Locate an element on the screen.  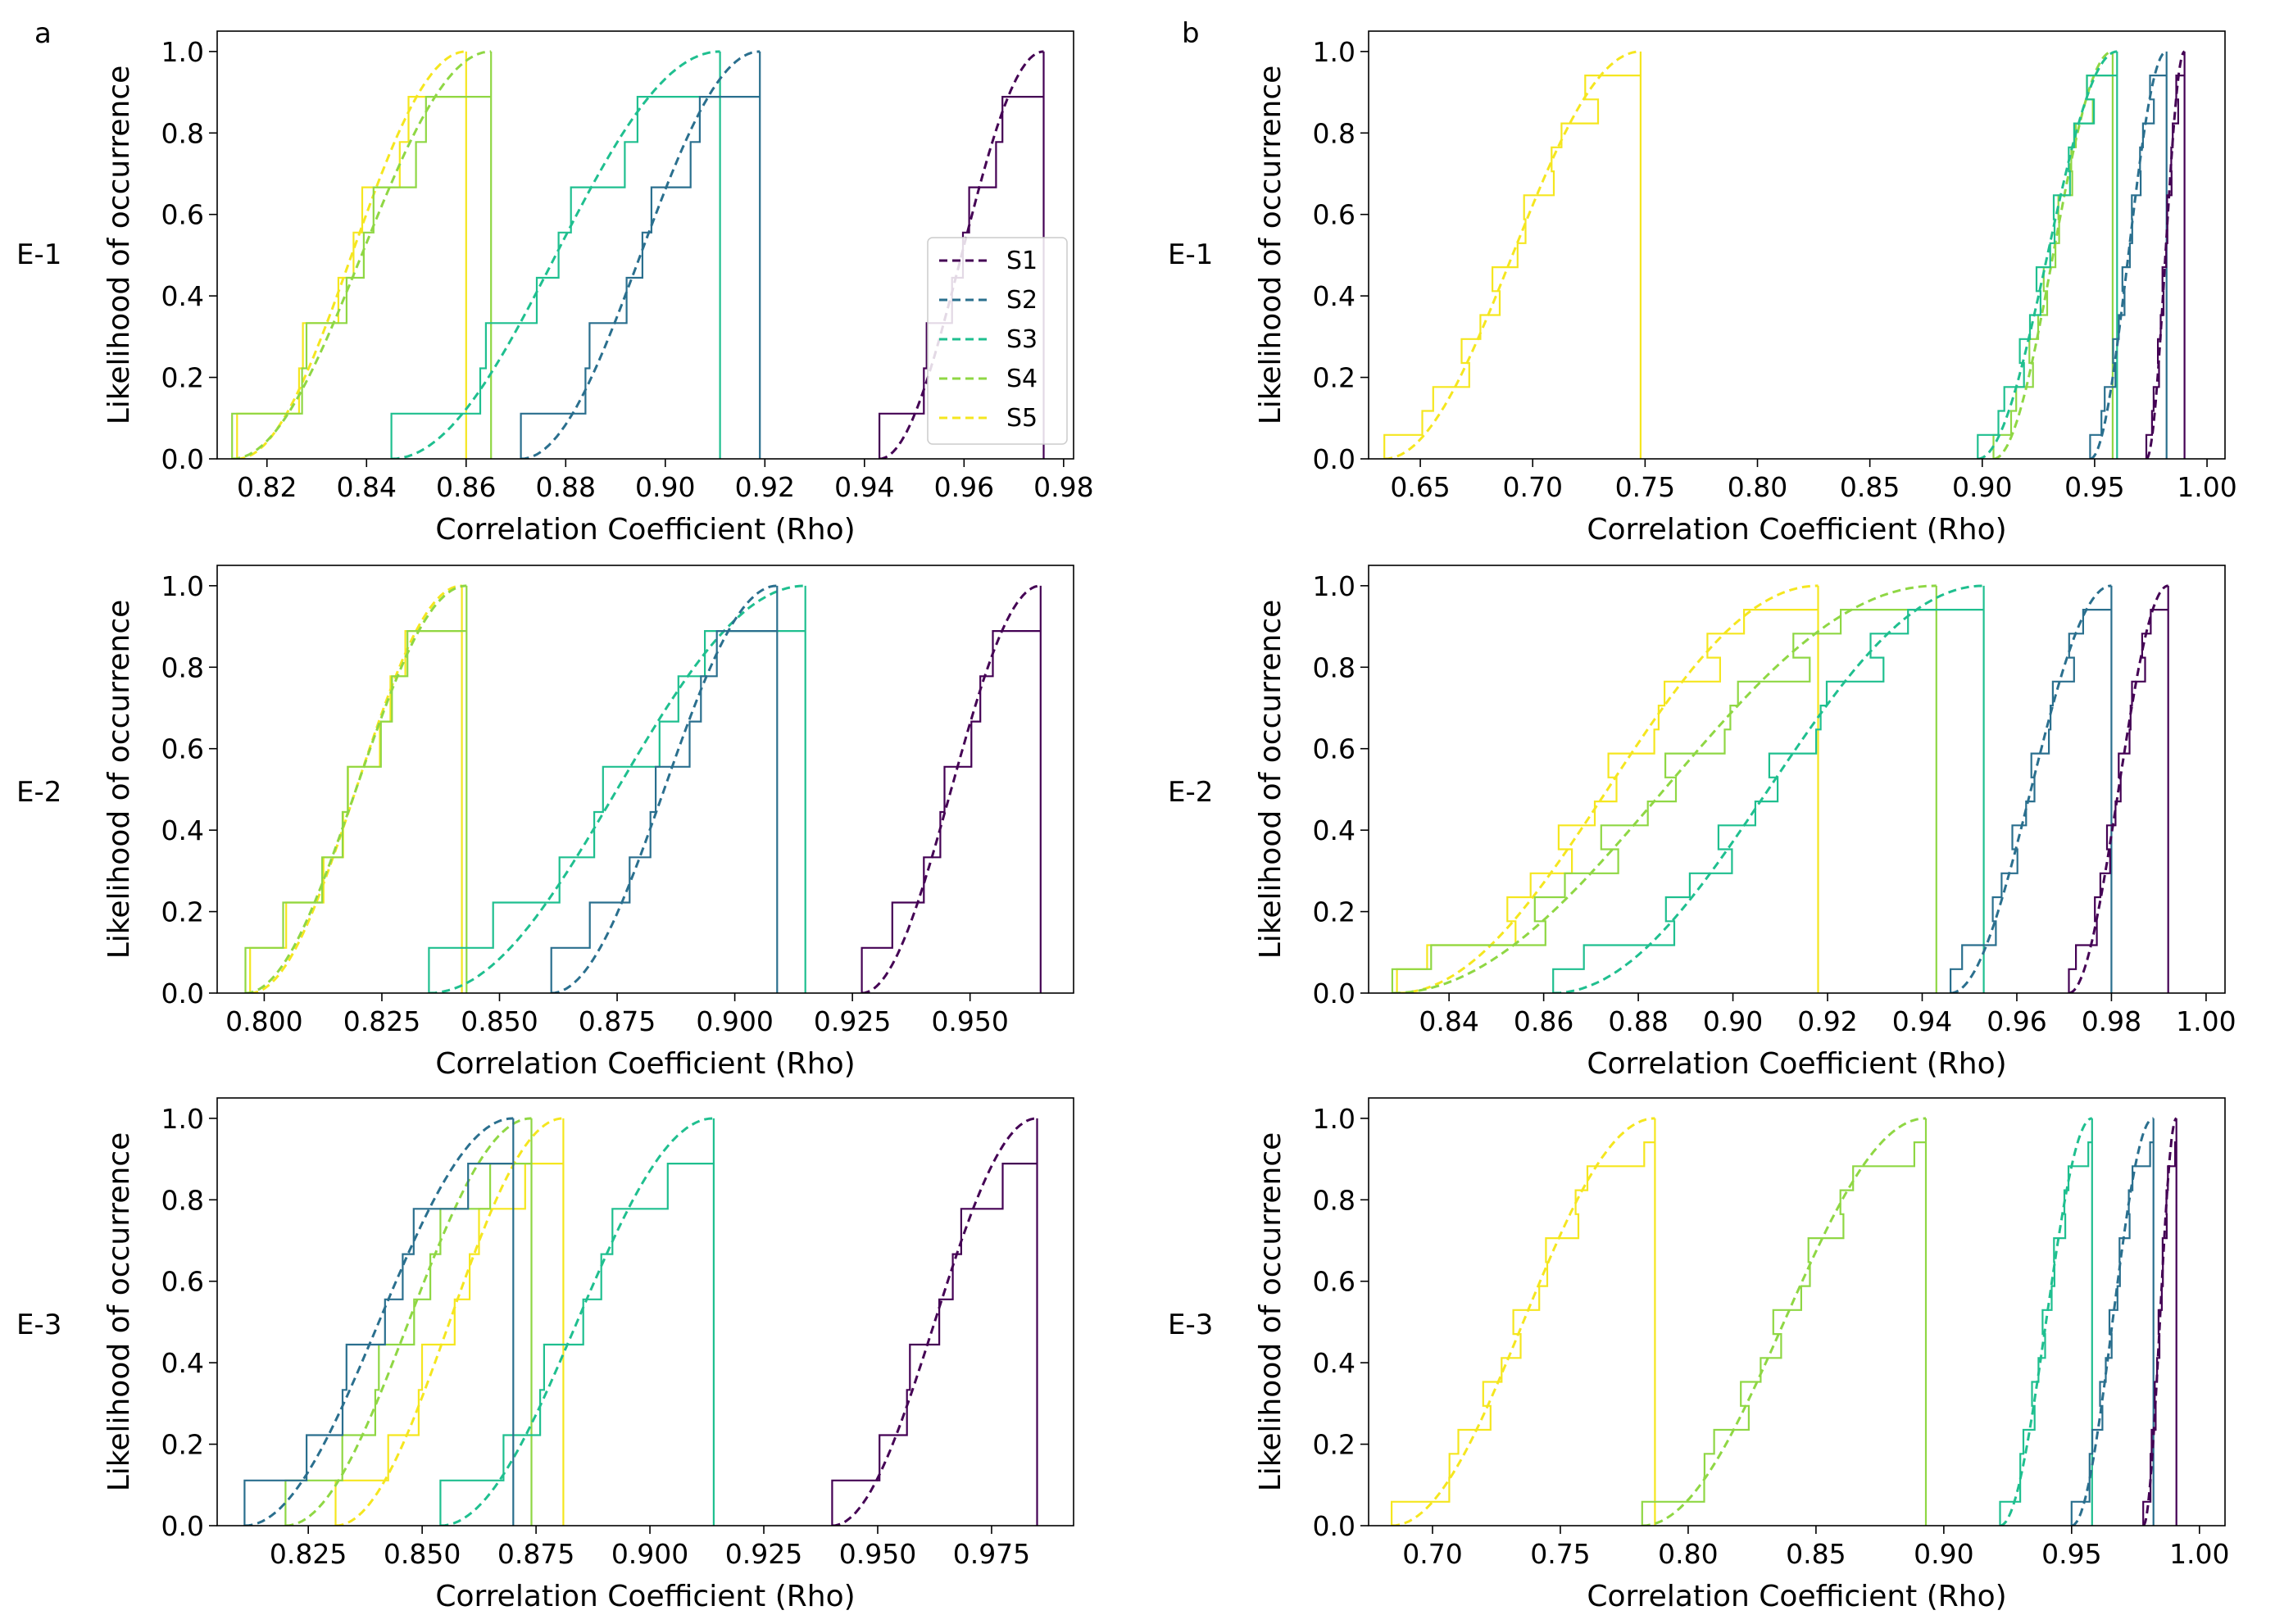
x-tick-label: 0.82 is located at coordinates (267, 487).